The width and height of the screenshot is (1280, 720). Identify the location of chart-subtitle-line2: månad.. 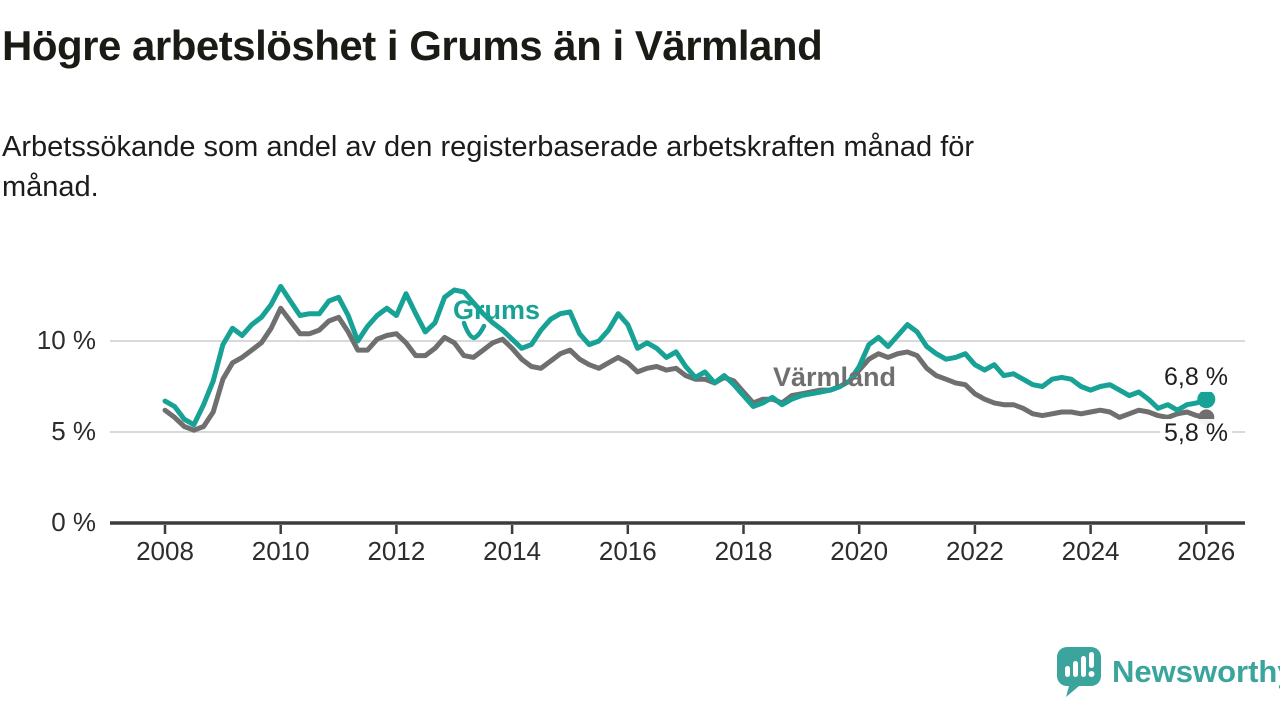
(50, 187).